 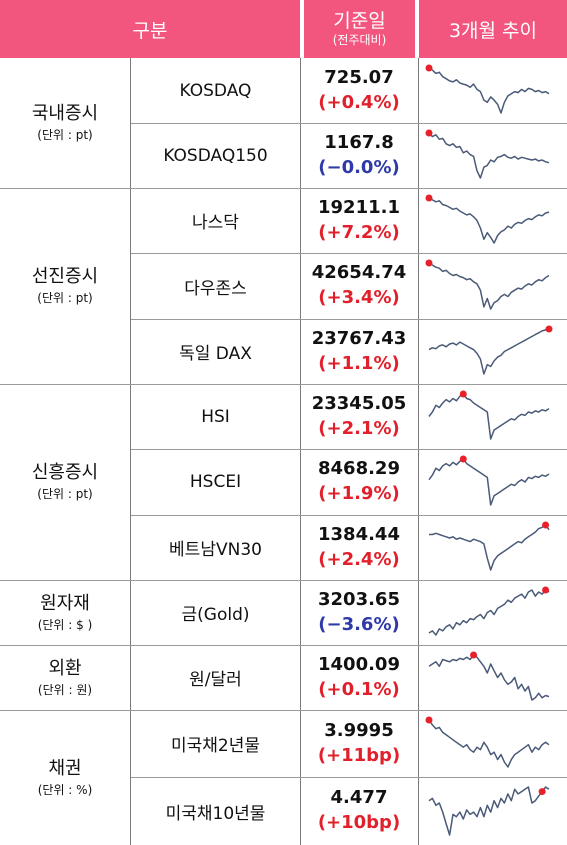 I want to click on row-value: 3203.65, so click(x=359, y=599).